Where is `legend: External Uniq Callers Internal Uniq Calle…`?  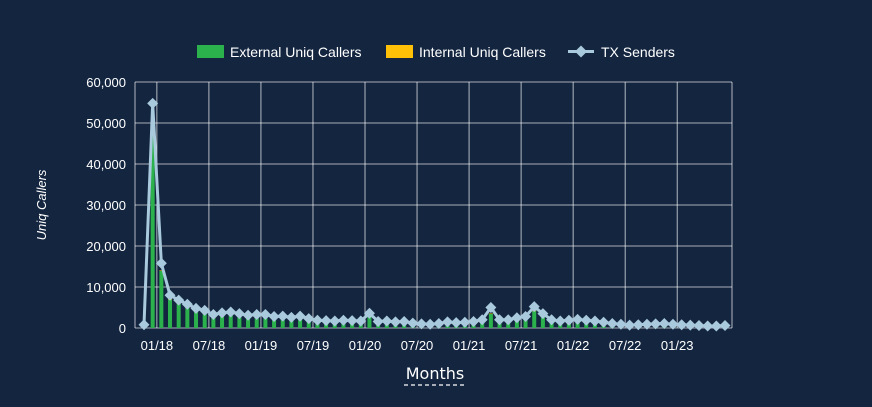
legend: External Uniq Callers Internal Uniq Calle… is located at coordinates (436, 52).